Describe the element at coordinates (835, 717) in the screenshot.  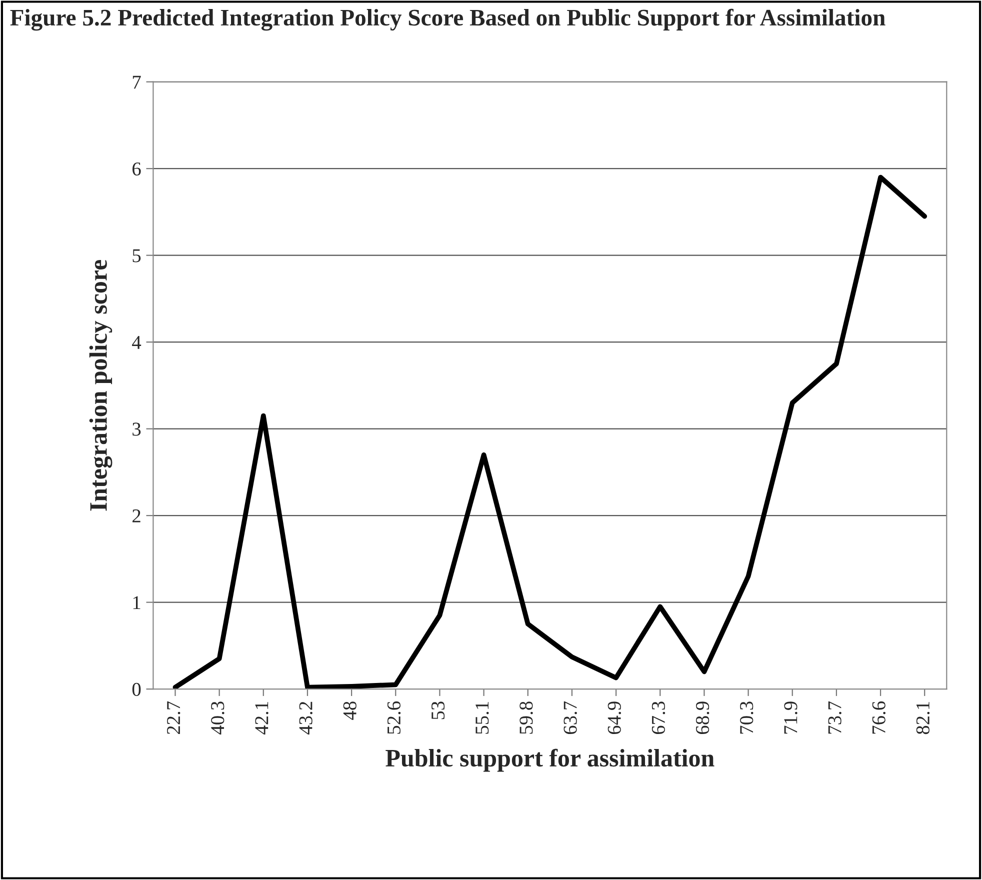
I see `x-tick-label: 73.7` at that location.